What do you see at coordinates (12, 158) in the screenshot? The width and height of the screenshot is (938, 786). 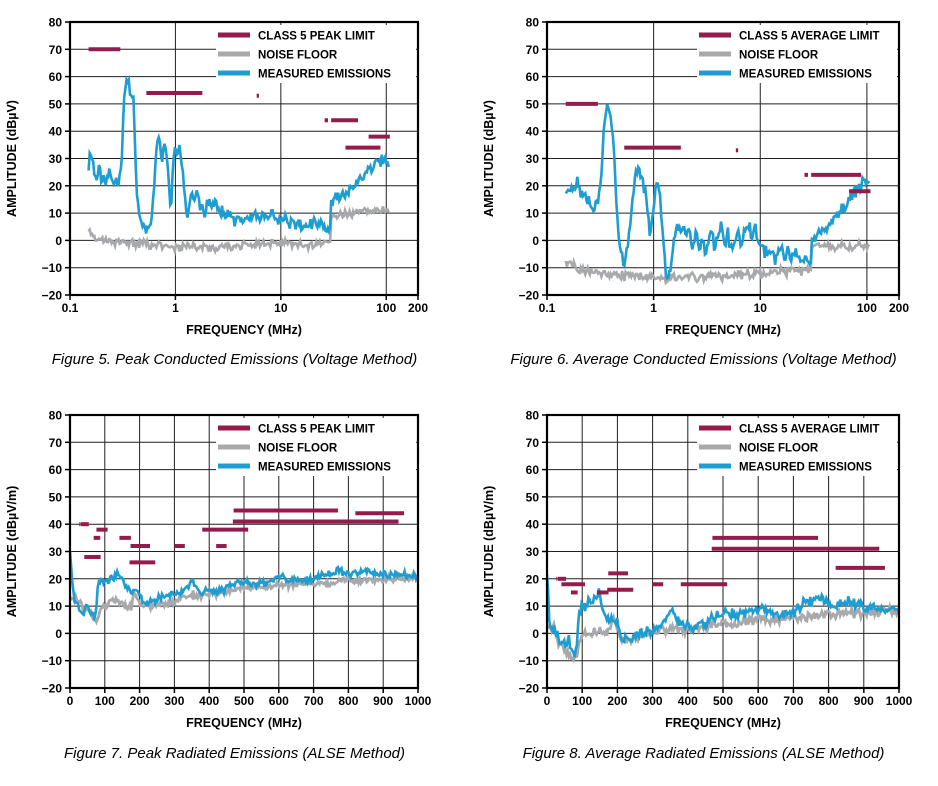 I see `y-axis-title: AMPLITUDE (dBµV)` at bounding box center [12, 158].